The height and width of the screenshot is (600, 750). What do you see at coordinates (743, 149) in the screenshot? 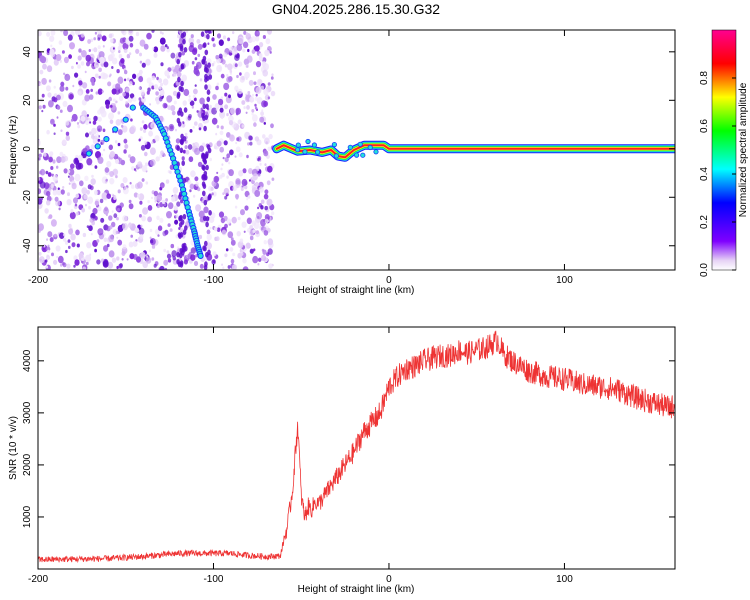
I see `colorbar-label: Normalized spectral amplitude` at bounding box center [743, 149].